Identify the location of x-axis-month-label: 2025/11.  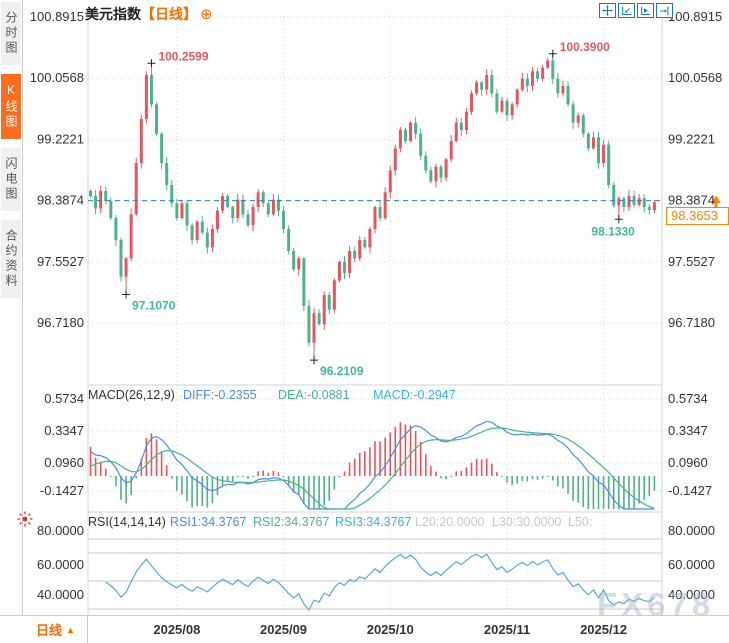
(507, 629).